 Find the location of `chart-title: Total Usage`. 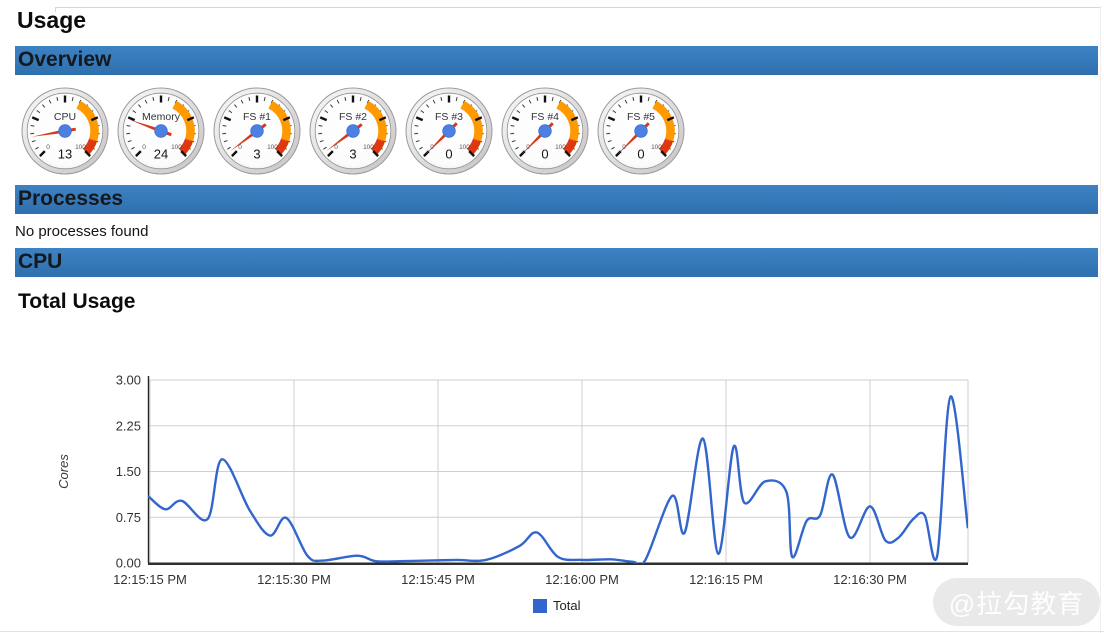

chart-title: Total Usage is located at coordinates (561, 302).